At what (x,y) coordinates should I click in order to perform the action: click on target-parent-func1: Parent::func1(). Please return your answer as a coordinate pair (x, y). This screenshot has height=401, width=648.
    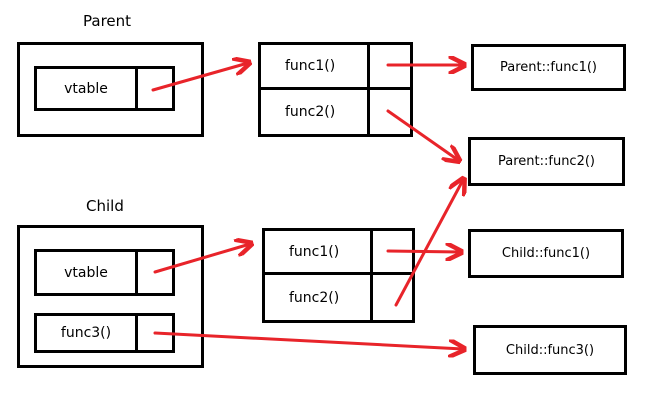
    Looking at the image, I should click on (548, 67).